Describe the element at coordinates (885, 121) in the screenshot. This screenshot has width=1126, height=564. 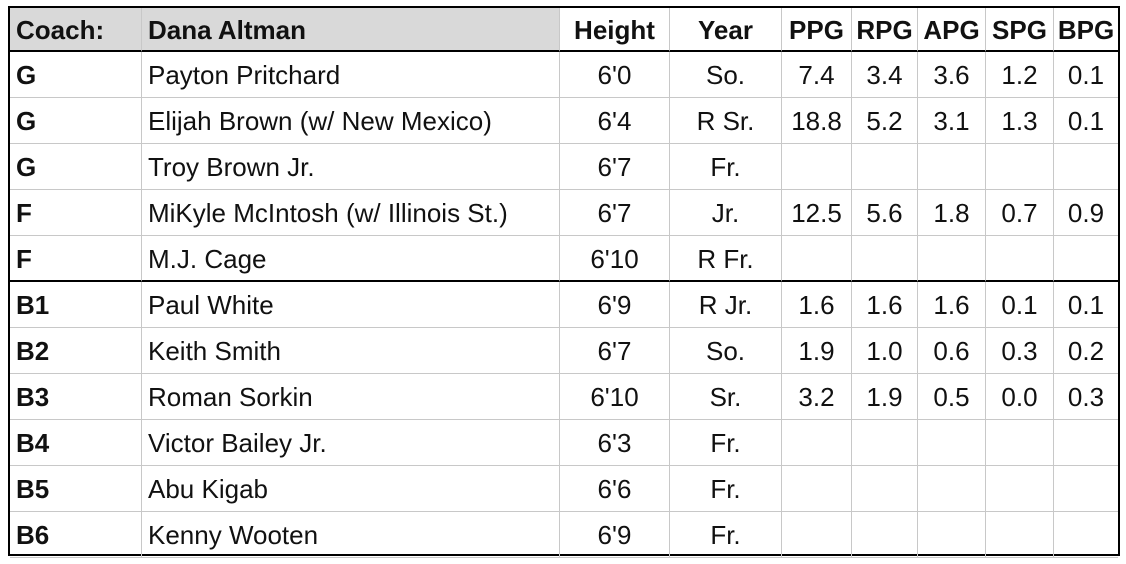
I see `rpg-cell: 5.2` at that location.